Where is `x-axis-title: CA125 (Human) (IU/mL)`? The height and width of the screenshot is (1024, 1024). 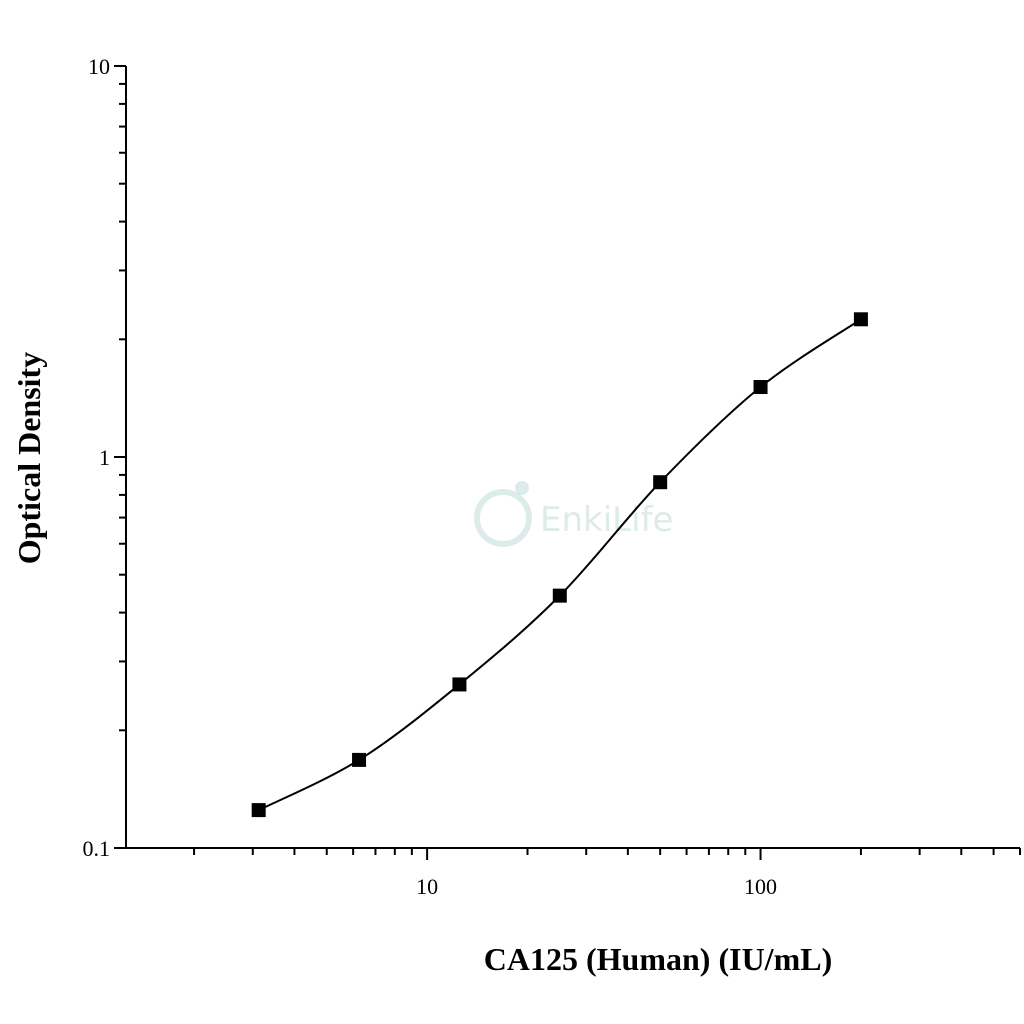 x-axis-title: CA125 (Human) (IU/mL) is located at coordinates (658, 959).